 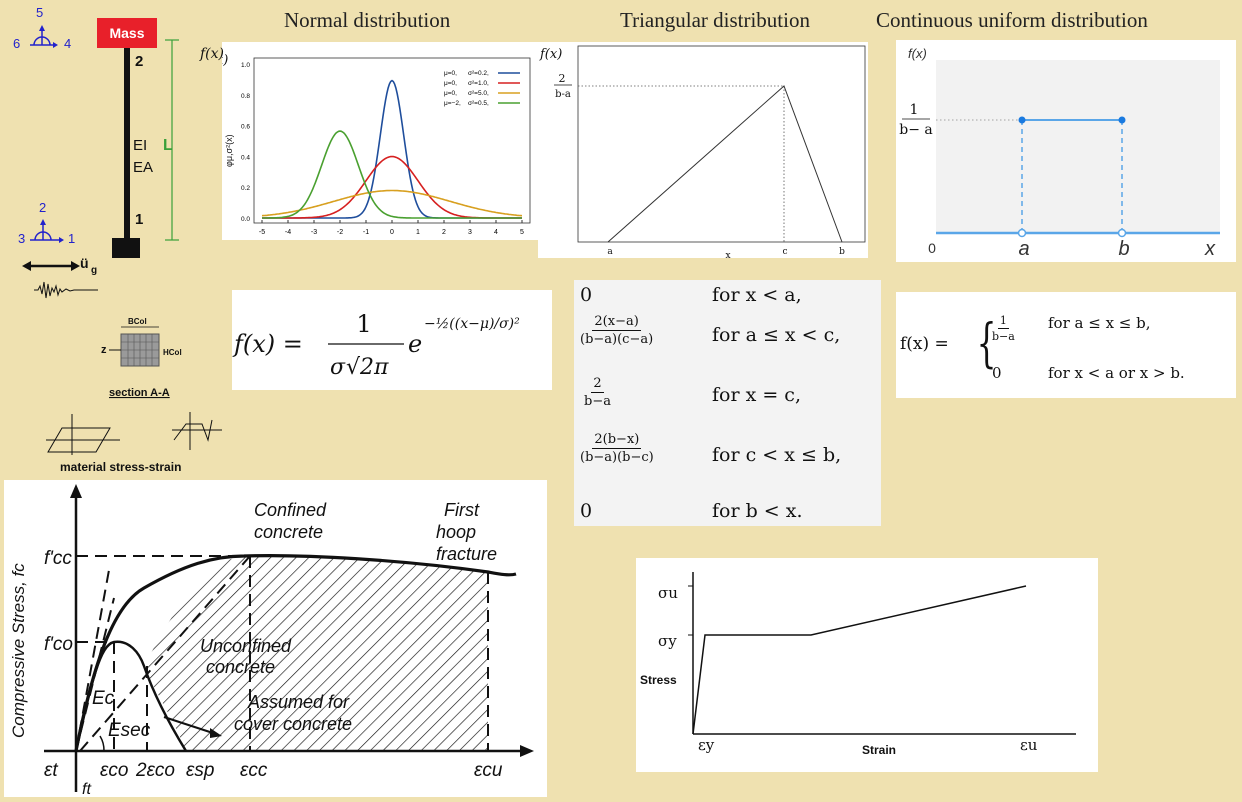 I want to click on normal-xtick: -3, so click(x=314, y=232).